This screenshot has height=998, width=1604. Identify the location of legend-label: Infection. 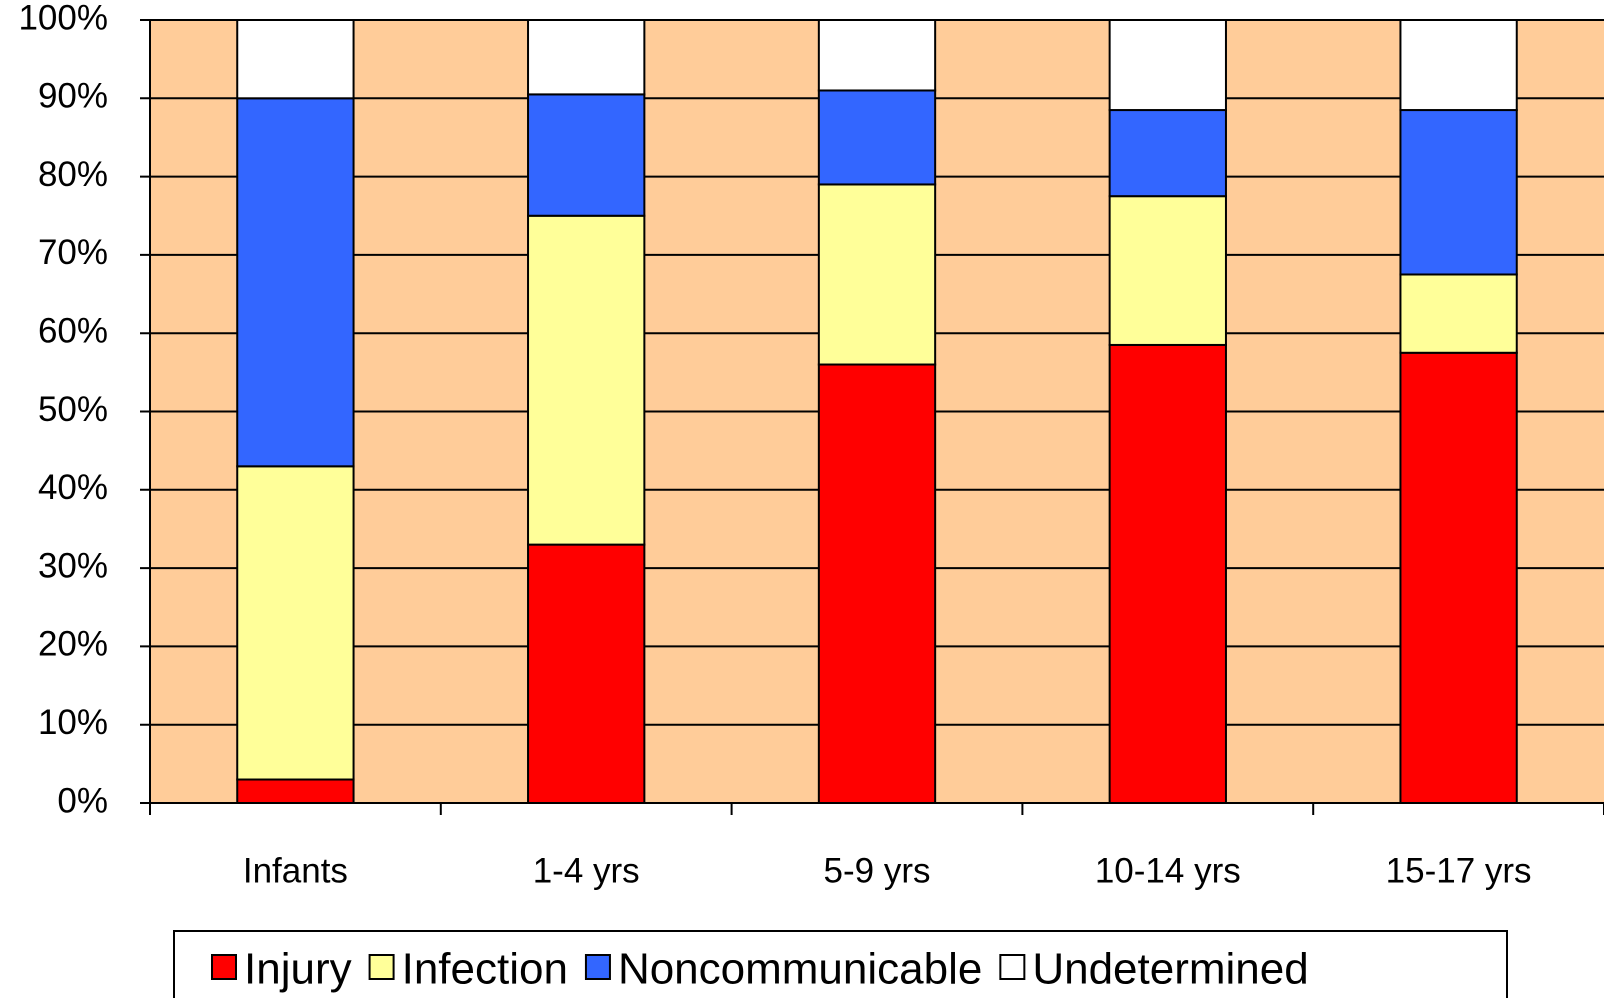
(485, 969).